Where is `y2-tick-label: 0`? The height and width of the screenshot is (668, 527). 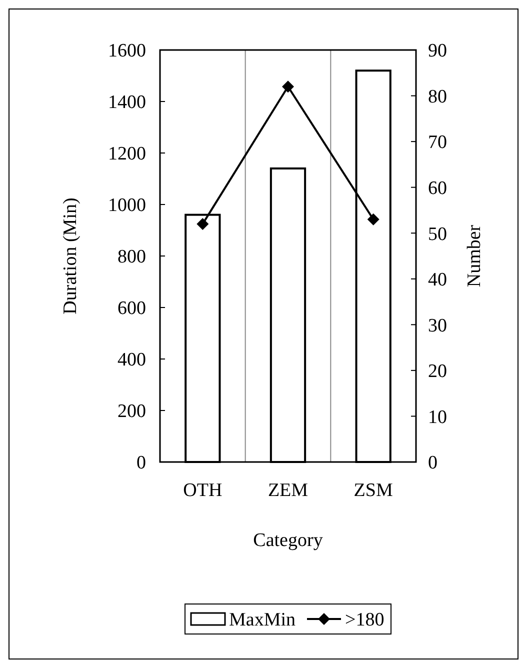
y2-tick-label: 0 is located at coordinates (433, 463).